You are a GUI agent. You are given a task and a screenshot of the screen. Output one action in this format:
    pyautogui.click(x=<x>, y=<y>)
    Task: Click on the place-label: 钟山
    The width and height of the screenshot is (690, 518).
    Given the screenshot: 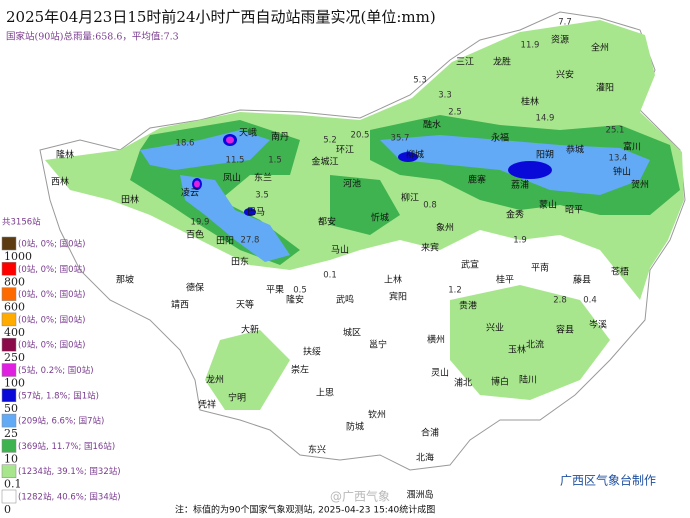 What is the action you would take?
    pyautogui.click(x=622, y=172)
    